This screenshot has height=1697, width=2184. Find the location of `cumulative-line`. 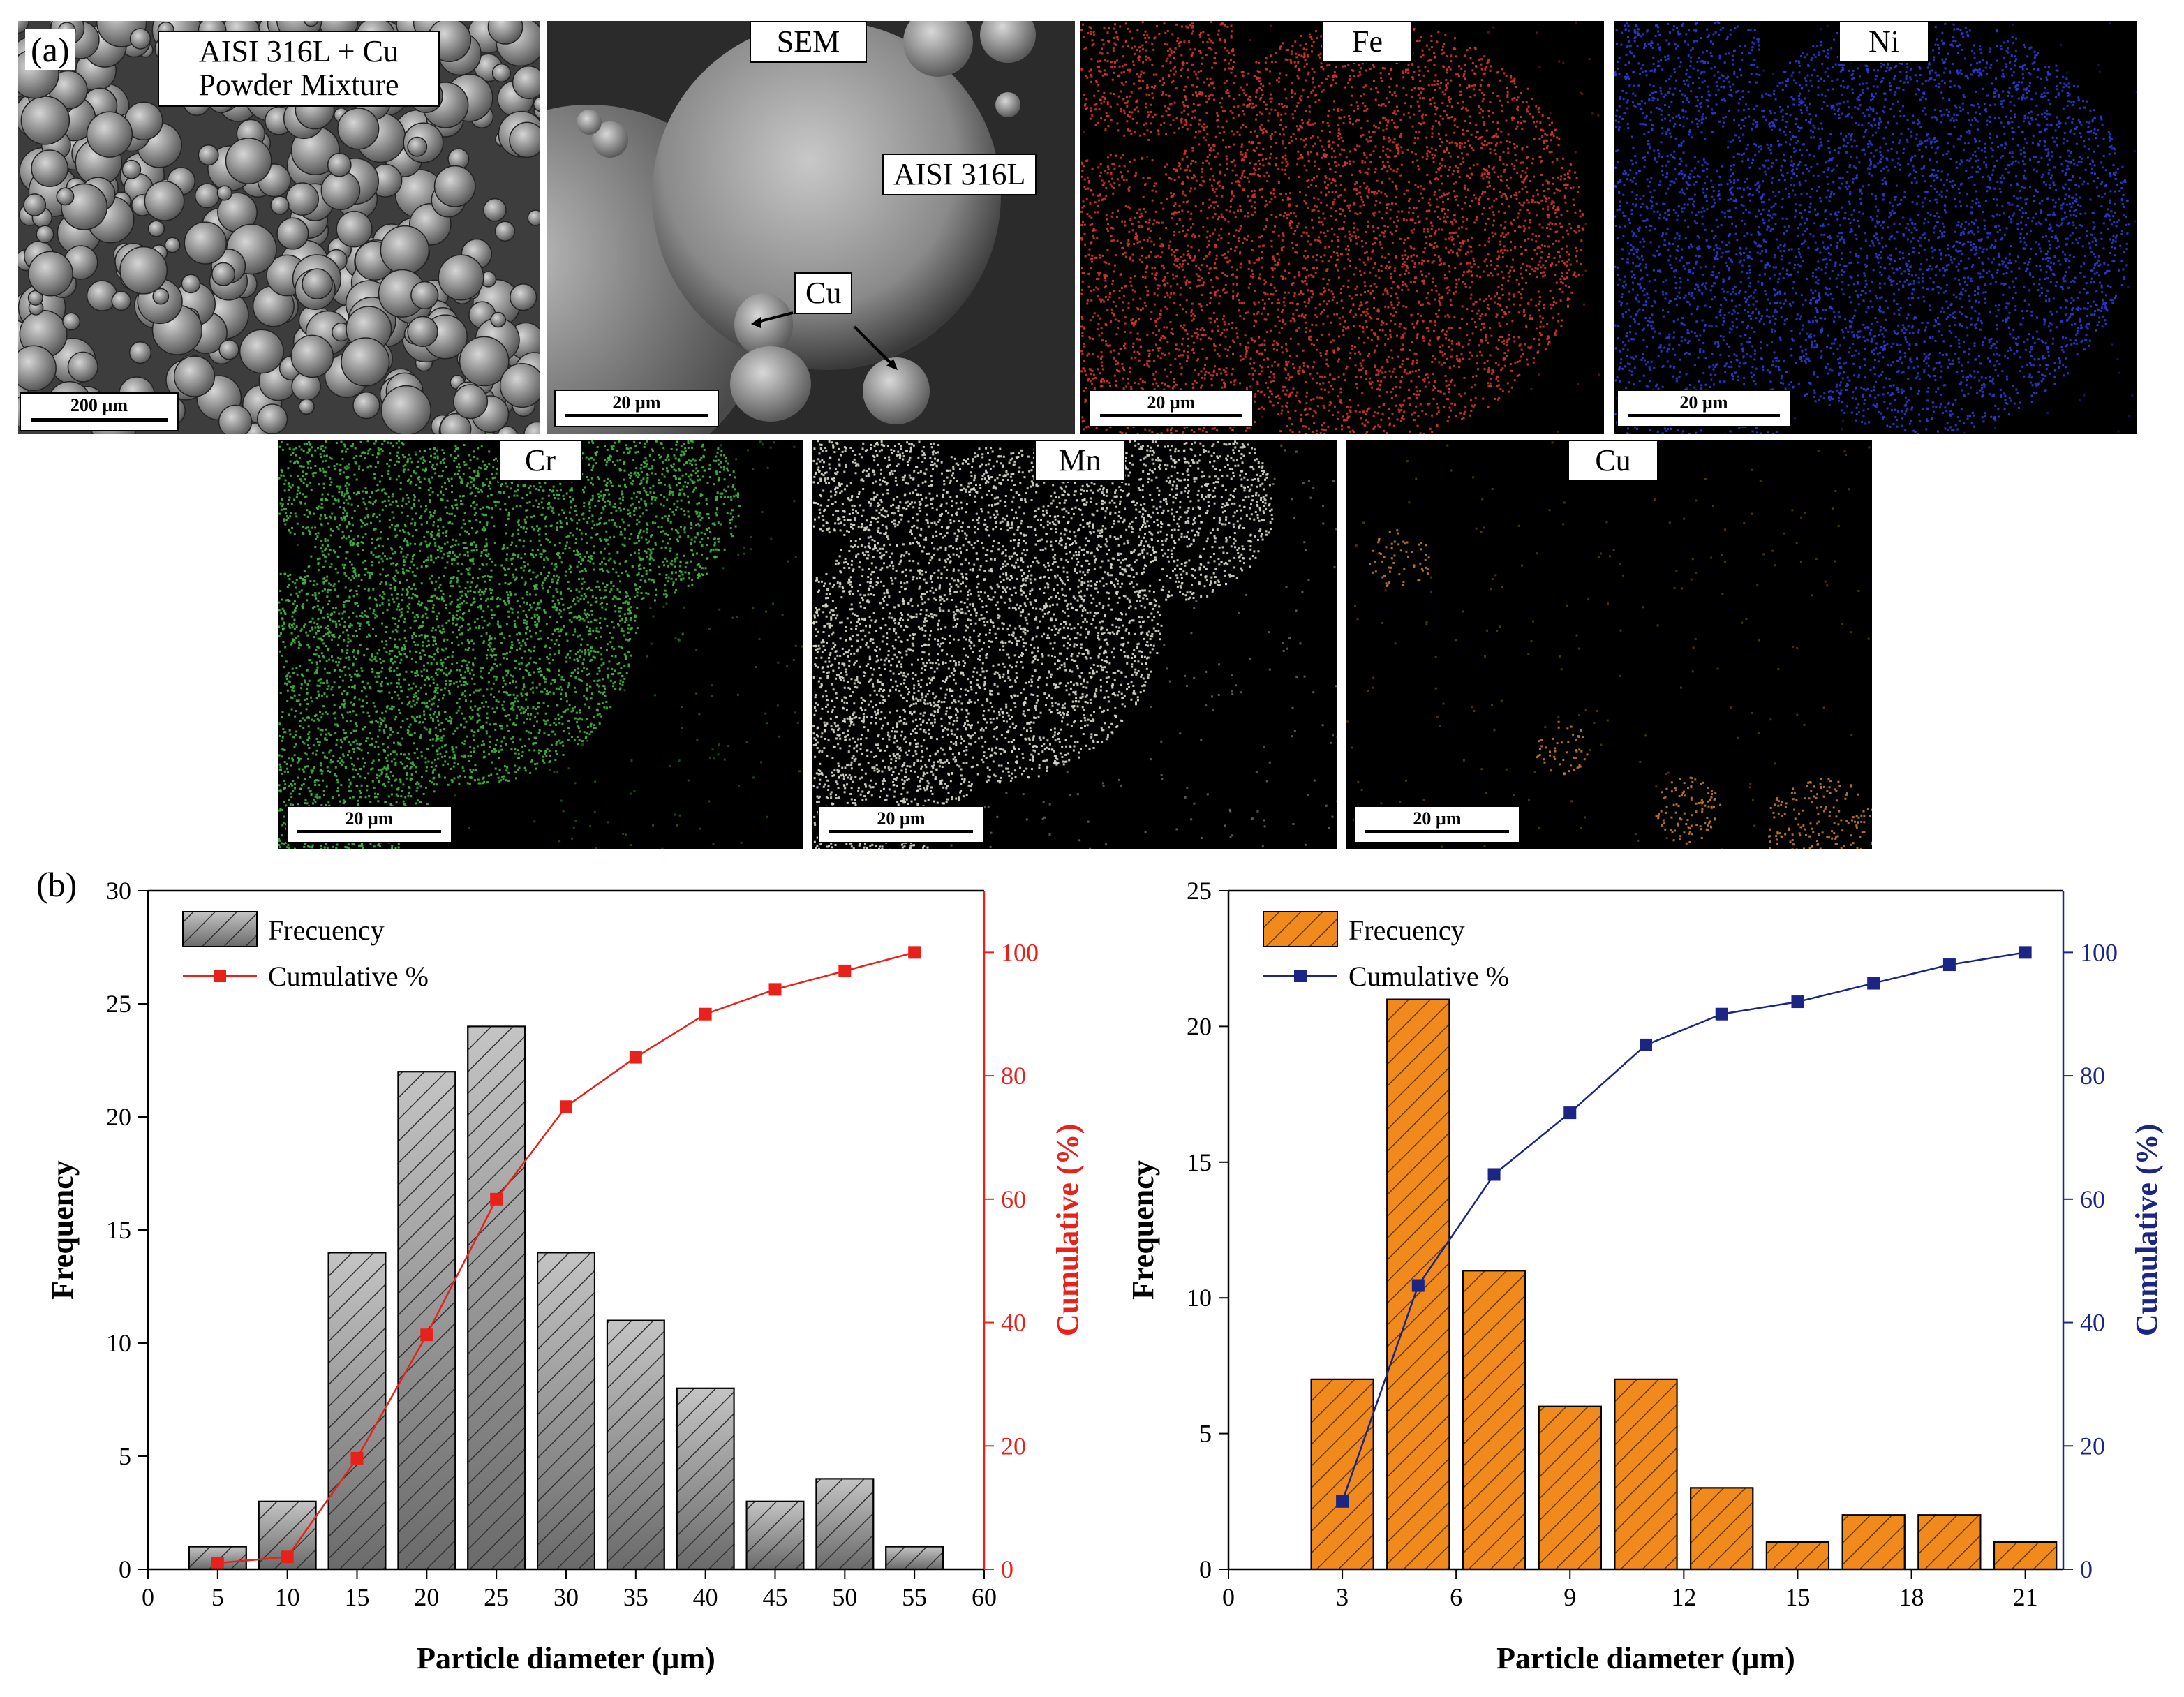

cumulative-line is located at coordinates (1683, 1226).